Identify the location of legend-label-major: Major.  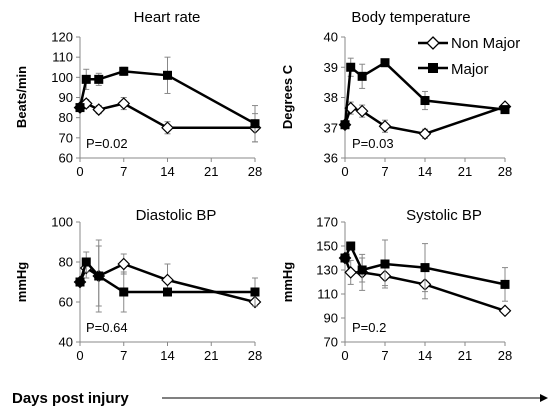
(470, 69).